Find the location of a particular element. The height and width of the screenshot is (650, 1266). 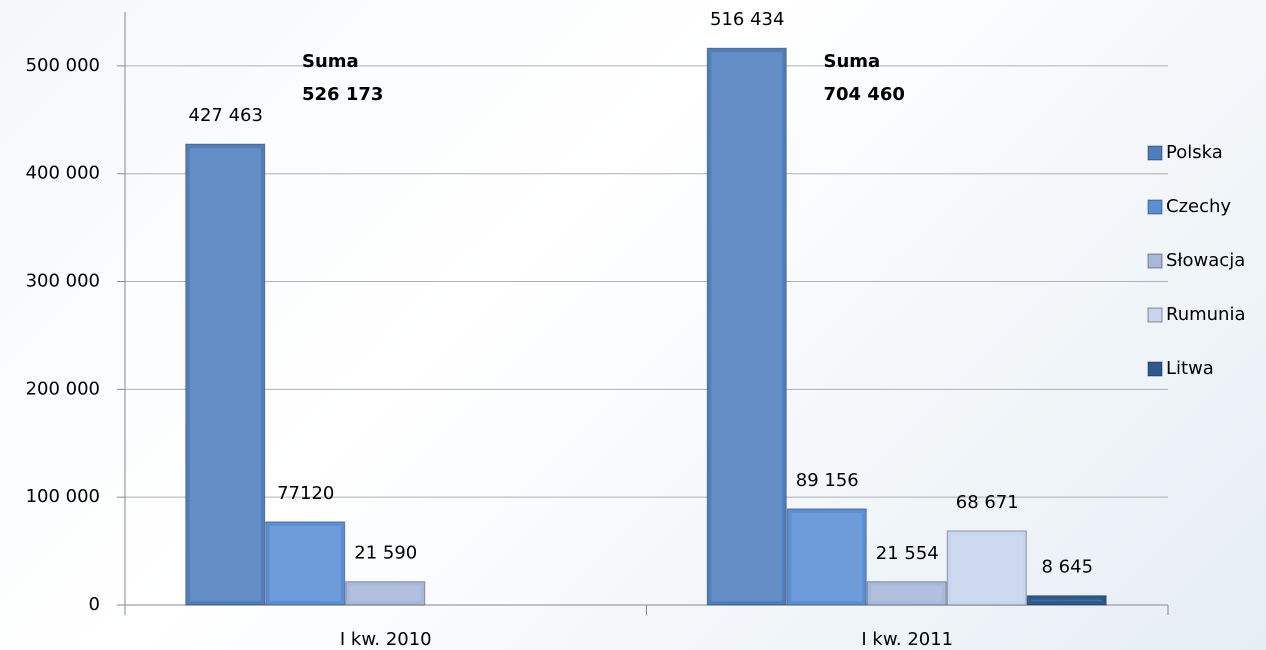

x-tick-label: I kw. 2010 is located at coordinates (386, 639).